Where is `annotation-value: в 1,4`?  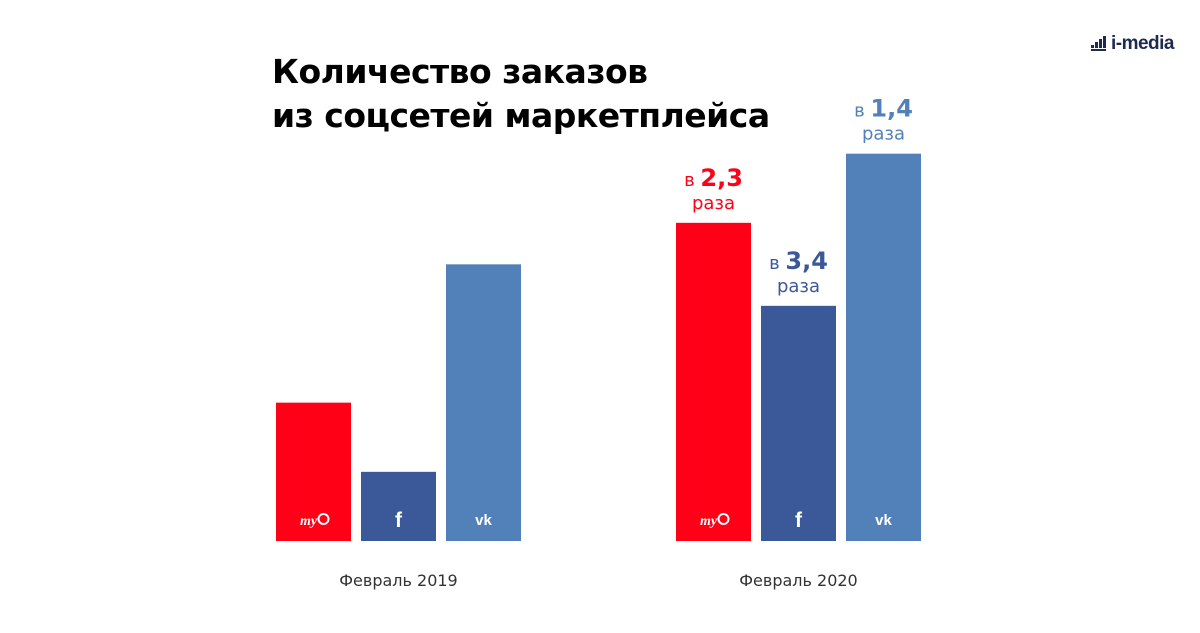
annotation-value: в 1,4 is located at coordinates (883, 109).